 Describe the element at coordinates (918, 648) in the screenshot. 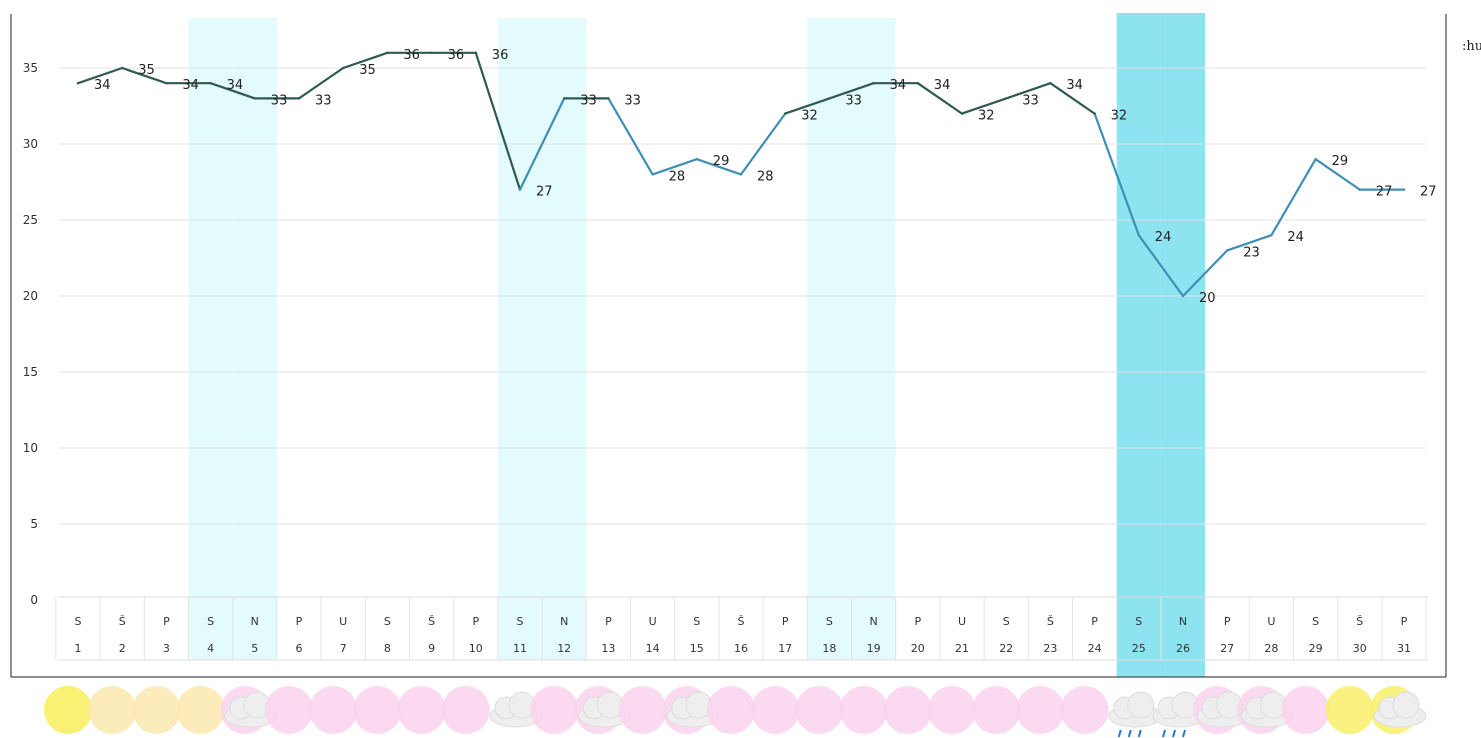

I see `date-label: 20` at that location.